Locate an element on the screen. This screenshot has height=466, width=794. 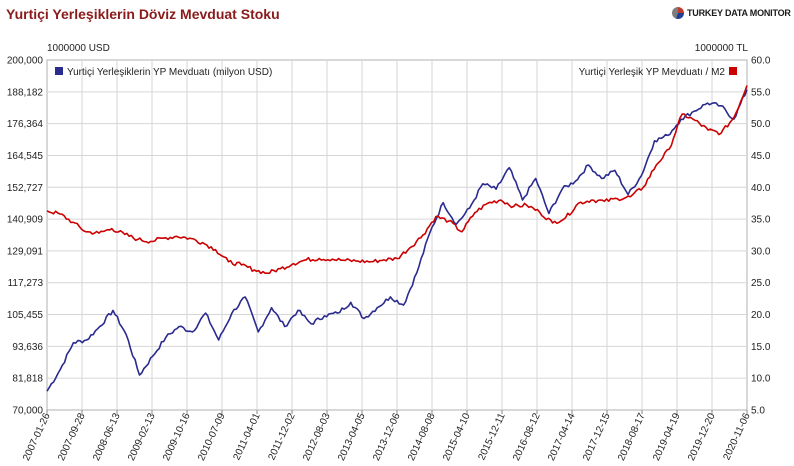
right-tick-label: 15.0 is located at coordinates (761, 347).